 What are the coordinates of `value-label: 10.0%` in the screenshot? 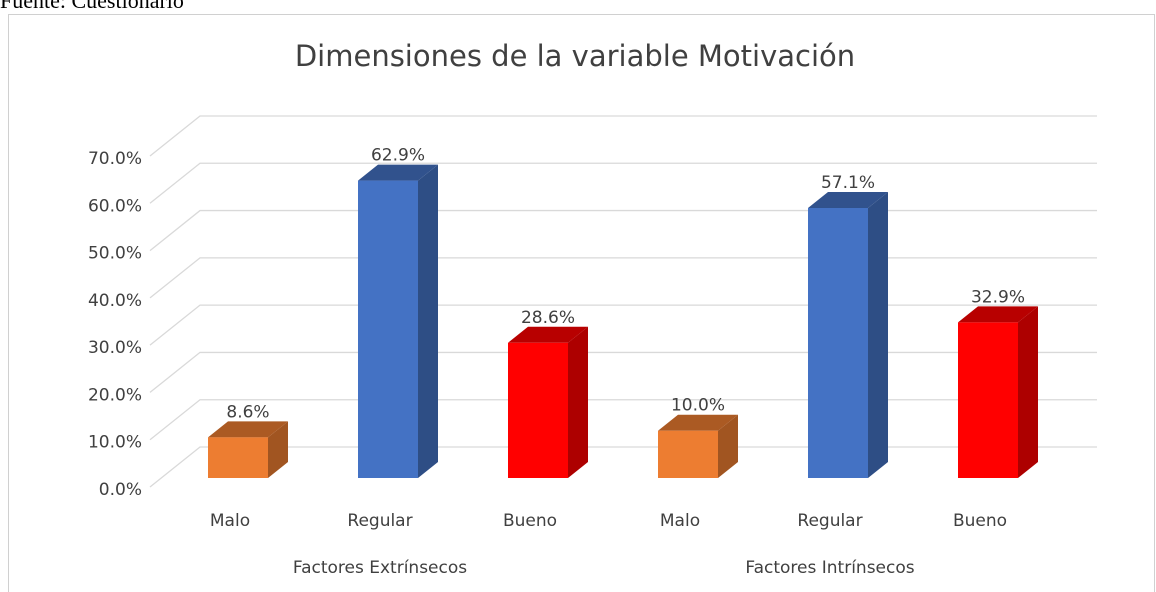 It's located at (698, 406).